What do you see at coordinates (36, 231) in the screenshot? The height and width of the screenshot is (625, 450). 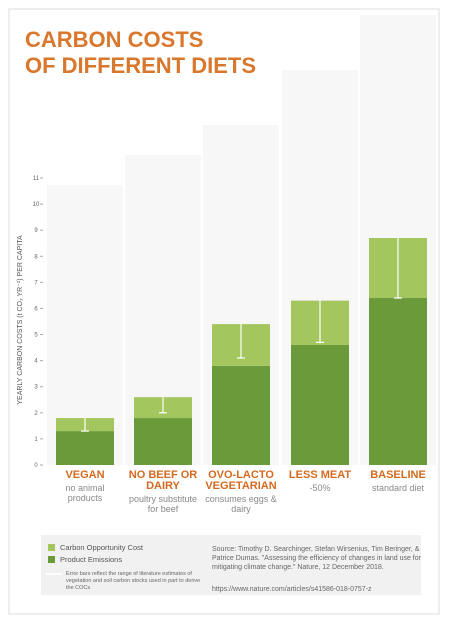 I see `y-tick-label: 9` at bounding box center [36, 231].